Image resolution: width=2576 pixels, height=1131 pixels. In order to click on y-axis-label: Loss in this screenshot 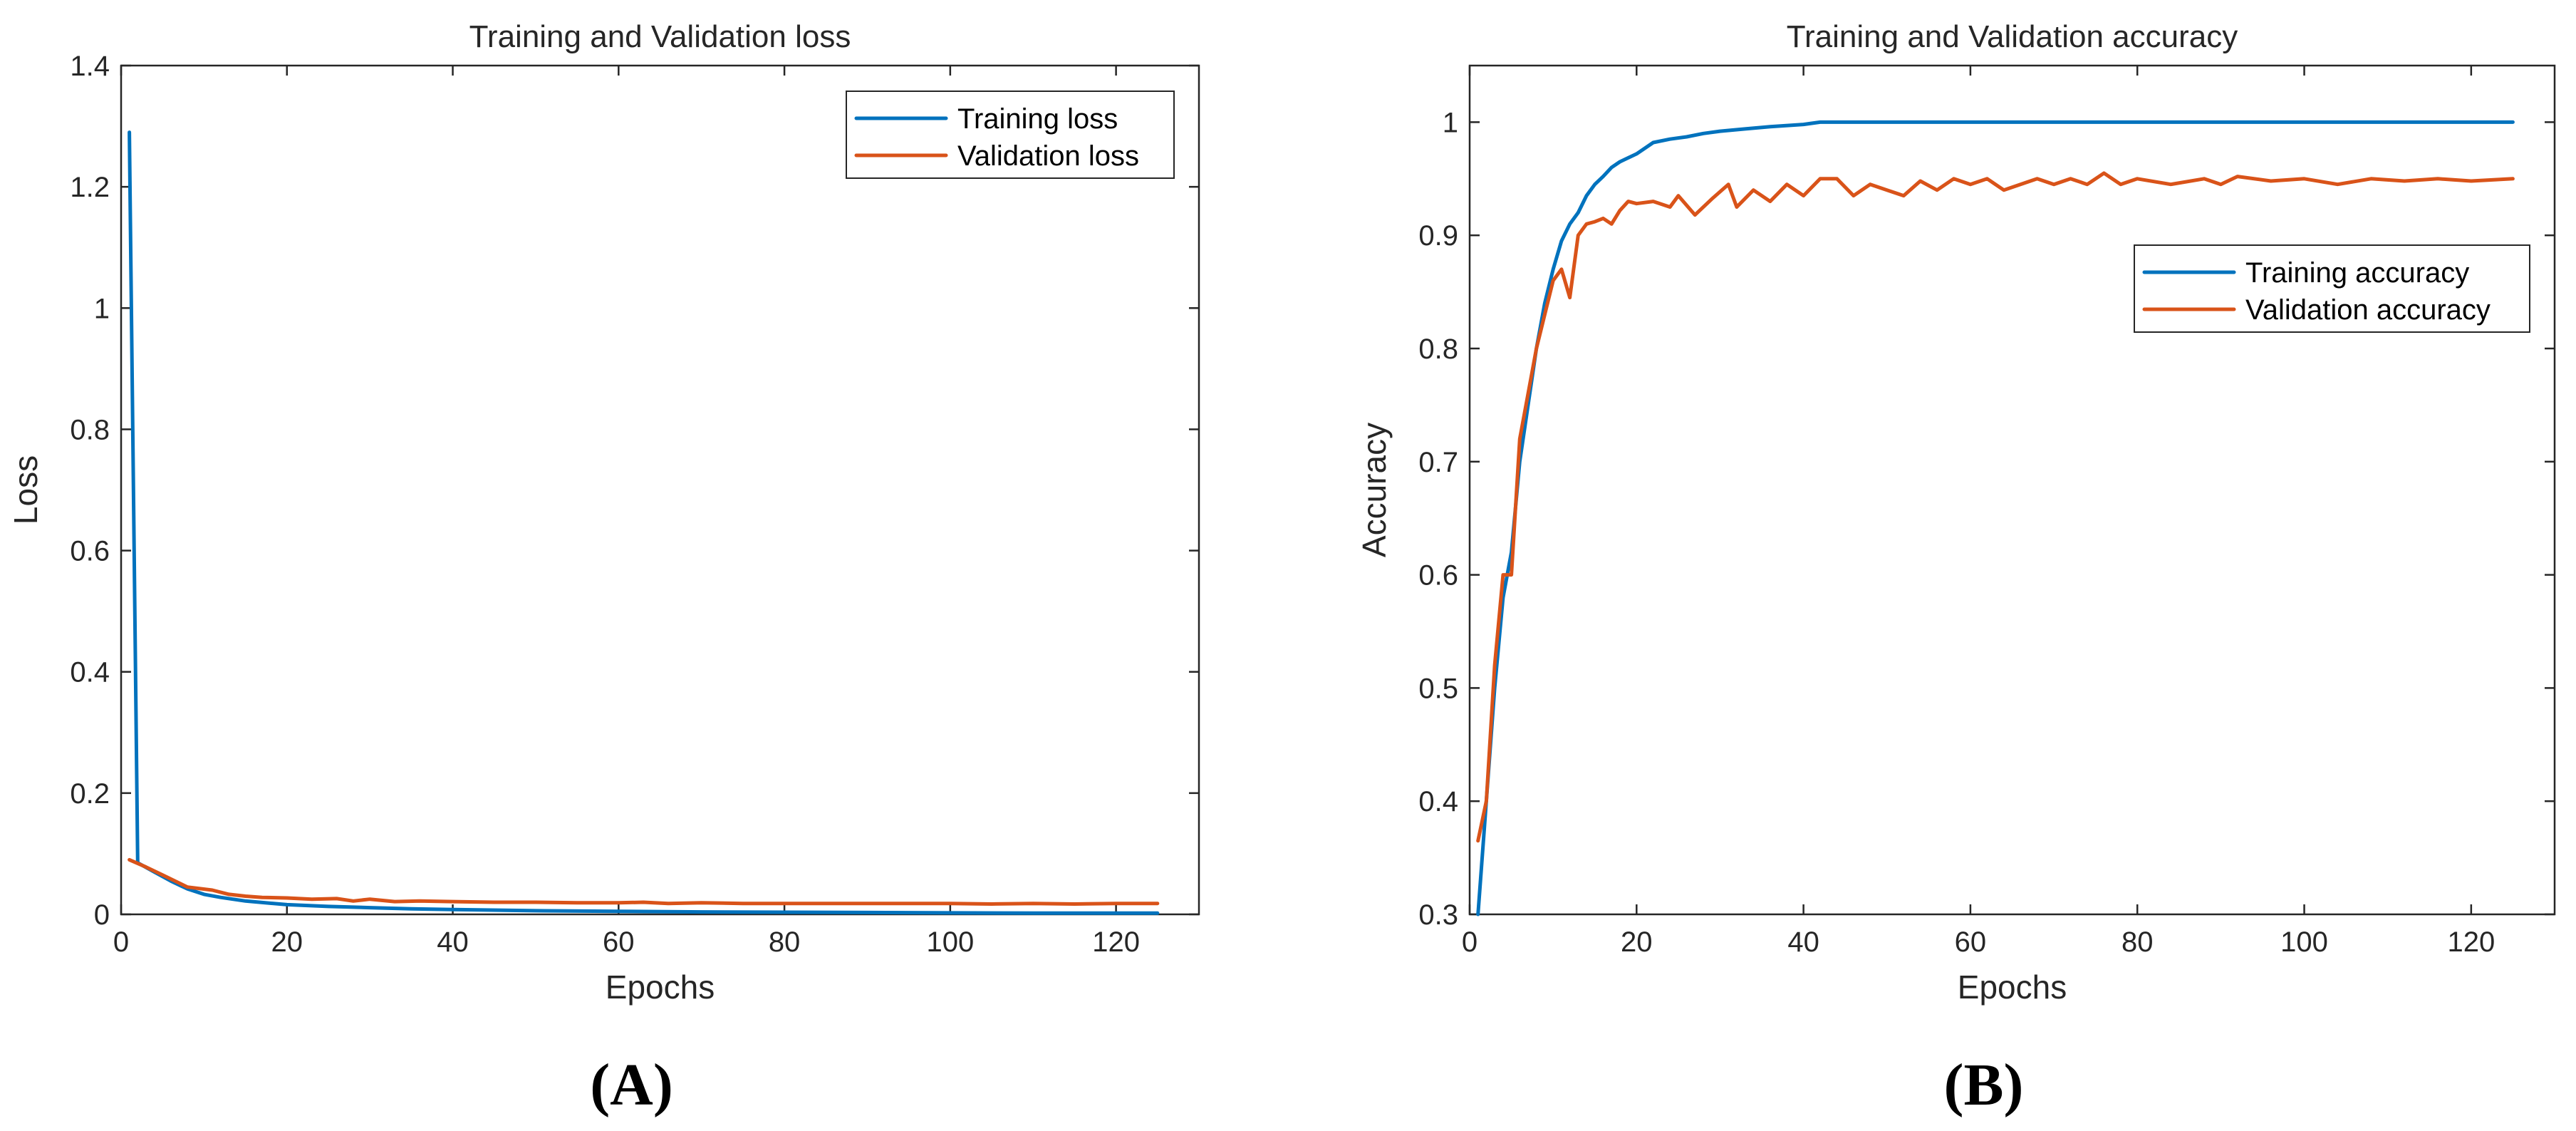, I will do `click(25, 490)`.